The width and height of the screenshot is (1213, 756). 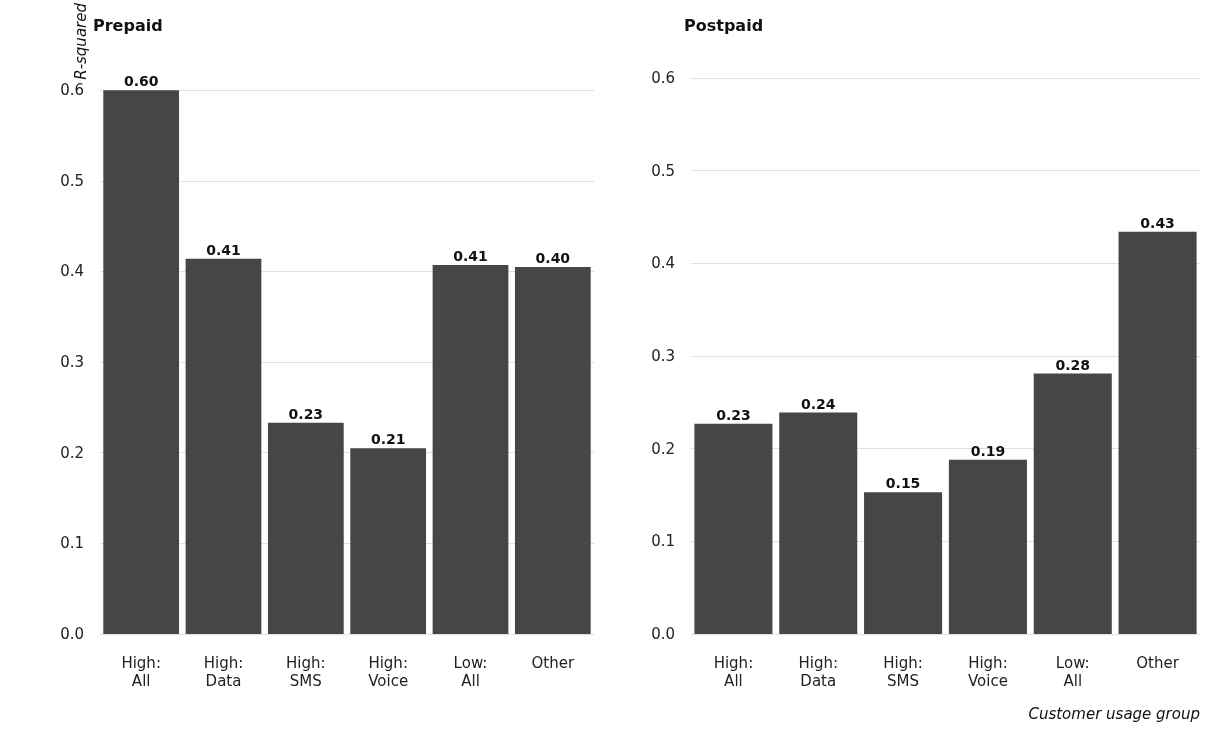 I want to click on data-label: 0.28, so click(x=1073, y=364).